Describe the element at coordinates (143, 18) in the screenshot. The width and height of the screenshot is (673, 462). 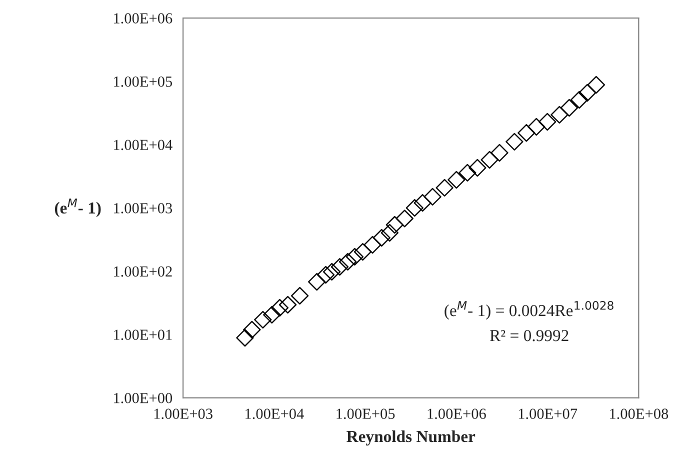
I see `y-tick-label: 1.00E+06` at that location.